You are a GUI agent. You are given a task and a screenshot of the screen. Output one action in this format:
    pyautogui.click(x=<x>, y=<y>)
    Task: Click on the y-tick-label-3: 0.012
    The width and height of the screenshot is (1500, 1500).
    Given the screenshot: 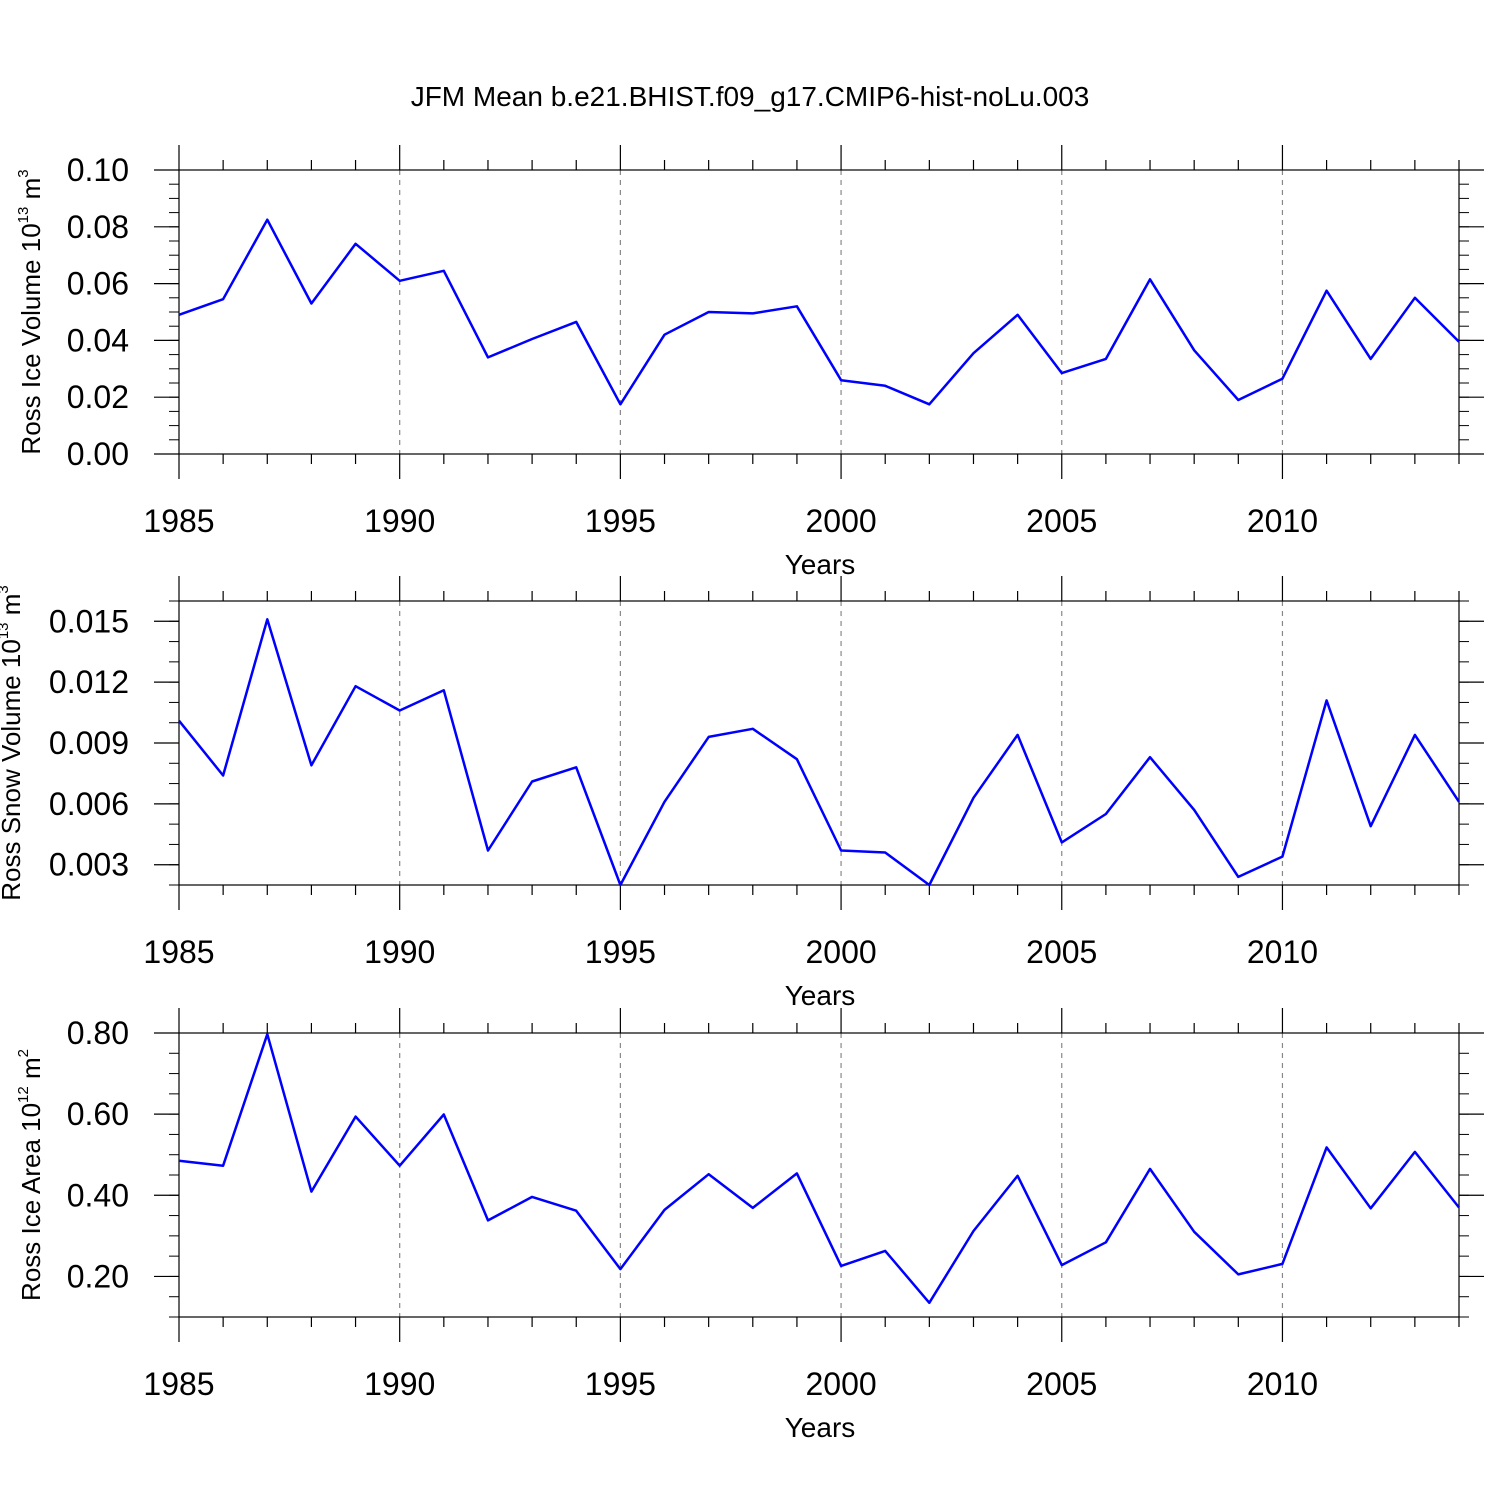 What is the action you would take?
    pyautogui.click(x=89, y=682)
    